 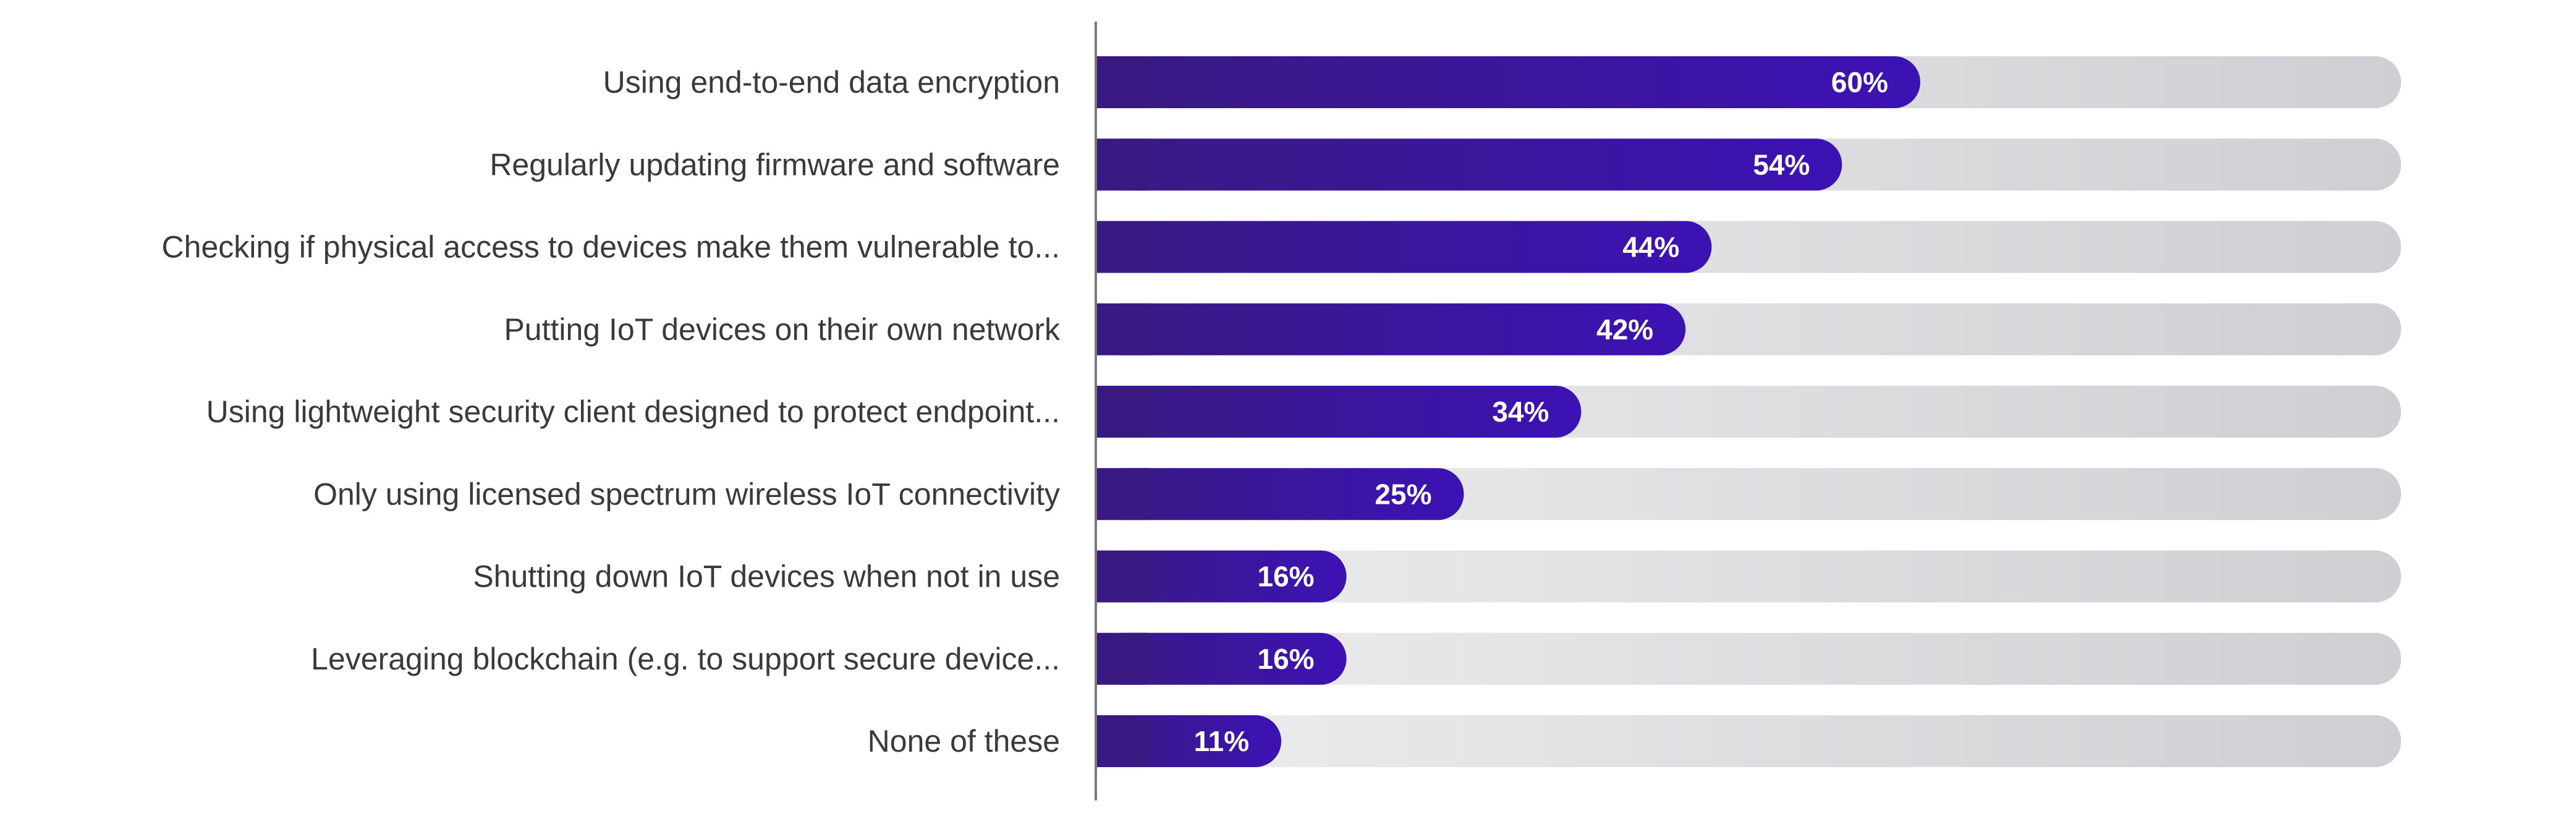 I want to click on category-label: Using end-to-end data encryption, so click(x=831, y=82).